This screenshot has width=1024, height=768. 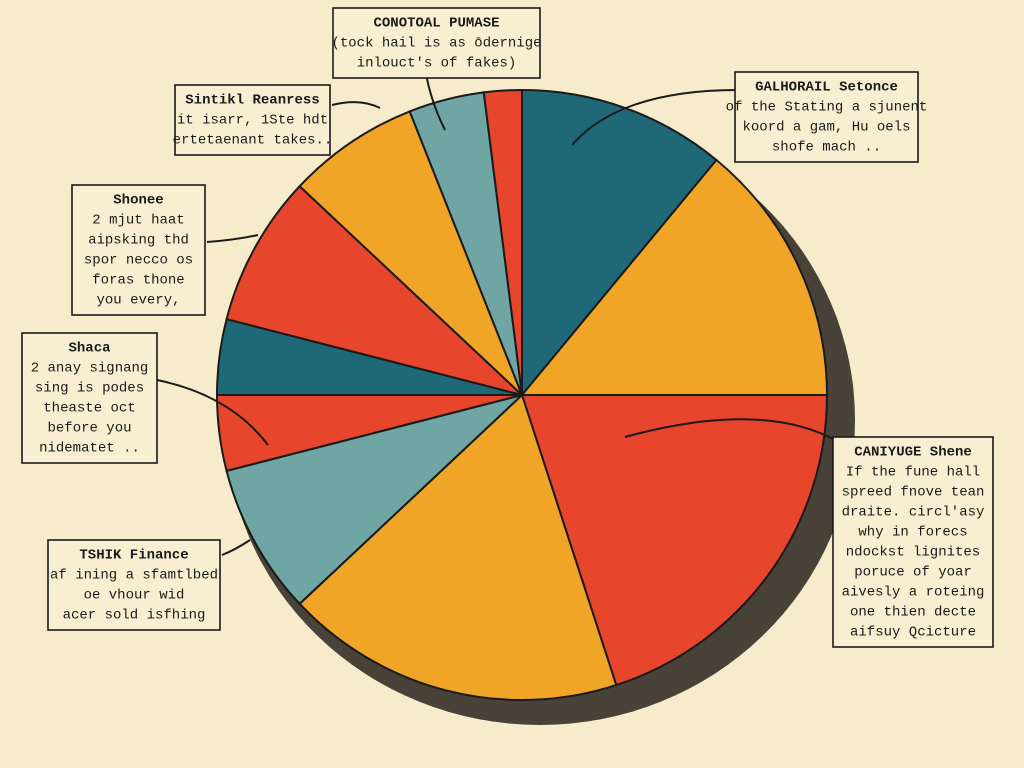 What do you see at coordinates (89, 449) in the screenshot?
I see `annotation-line: nidematet ..` at bounding box center [89, 449].